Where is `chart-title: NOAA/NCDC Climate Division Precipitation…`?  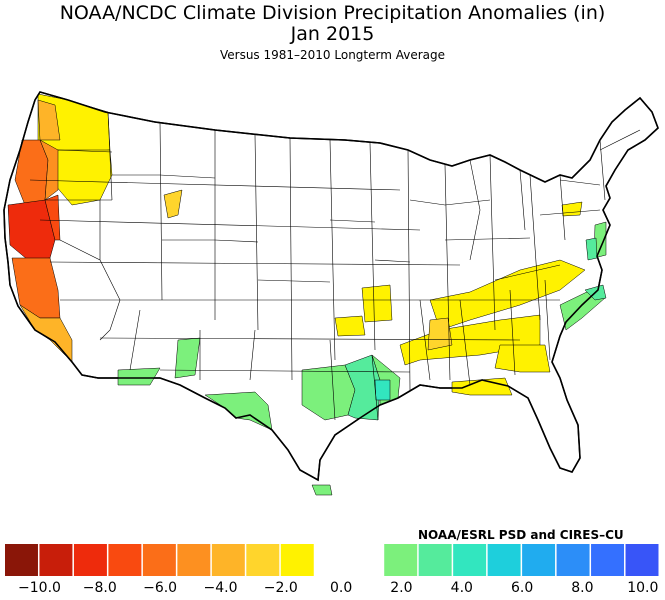 chart-title: NOAA/NCDC Climate Division Precipitation… is located at coordinates (332, 13).